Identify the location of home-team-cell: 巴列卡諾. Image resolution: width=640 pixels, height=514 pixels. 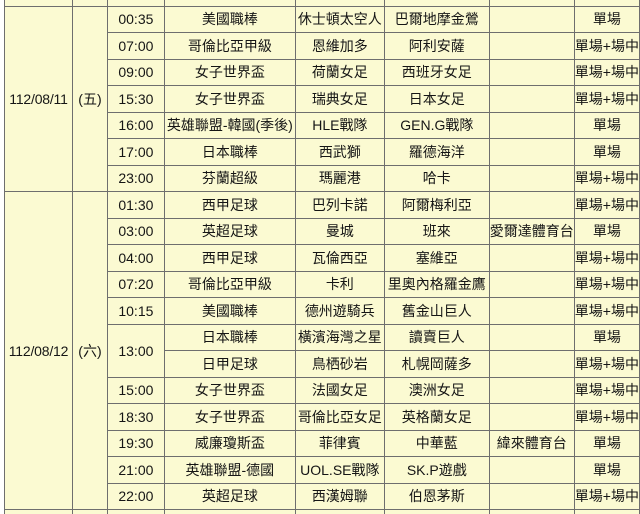
(339, 205).